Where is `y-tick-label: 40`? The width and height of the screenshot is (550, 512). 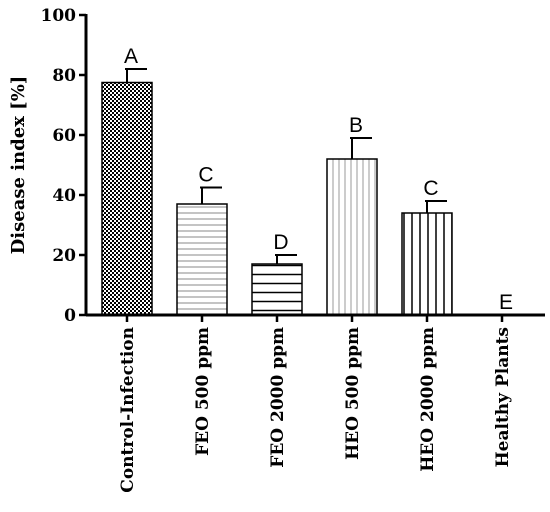 y-tick-label: 40 is located at coordinates (64, 196).